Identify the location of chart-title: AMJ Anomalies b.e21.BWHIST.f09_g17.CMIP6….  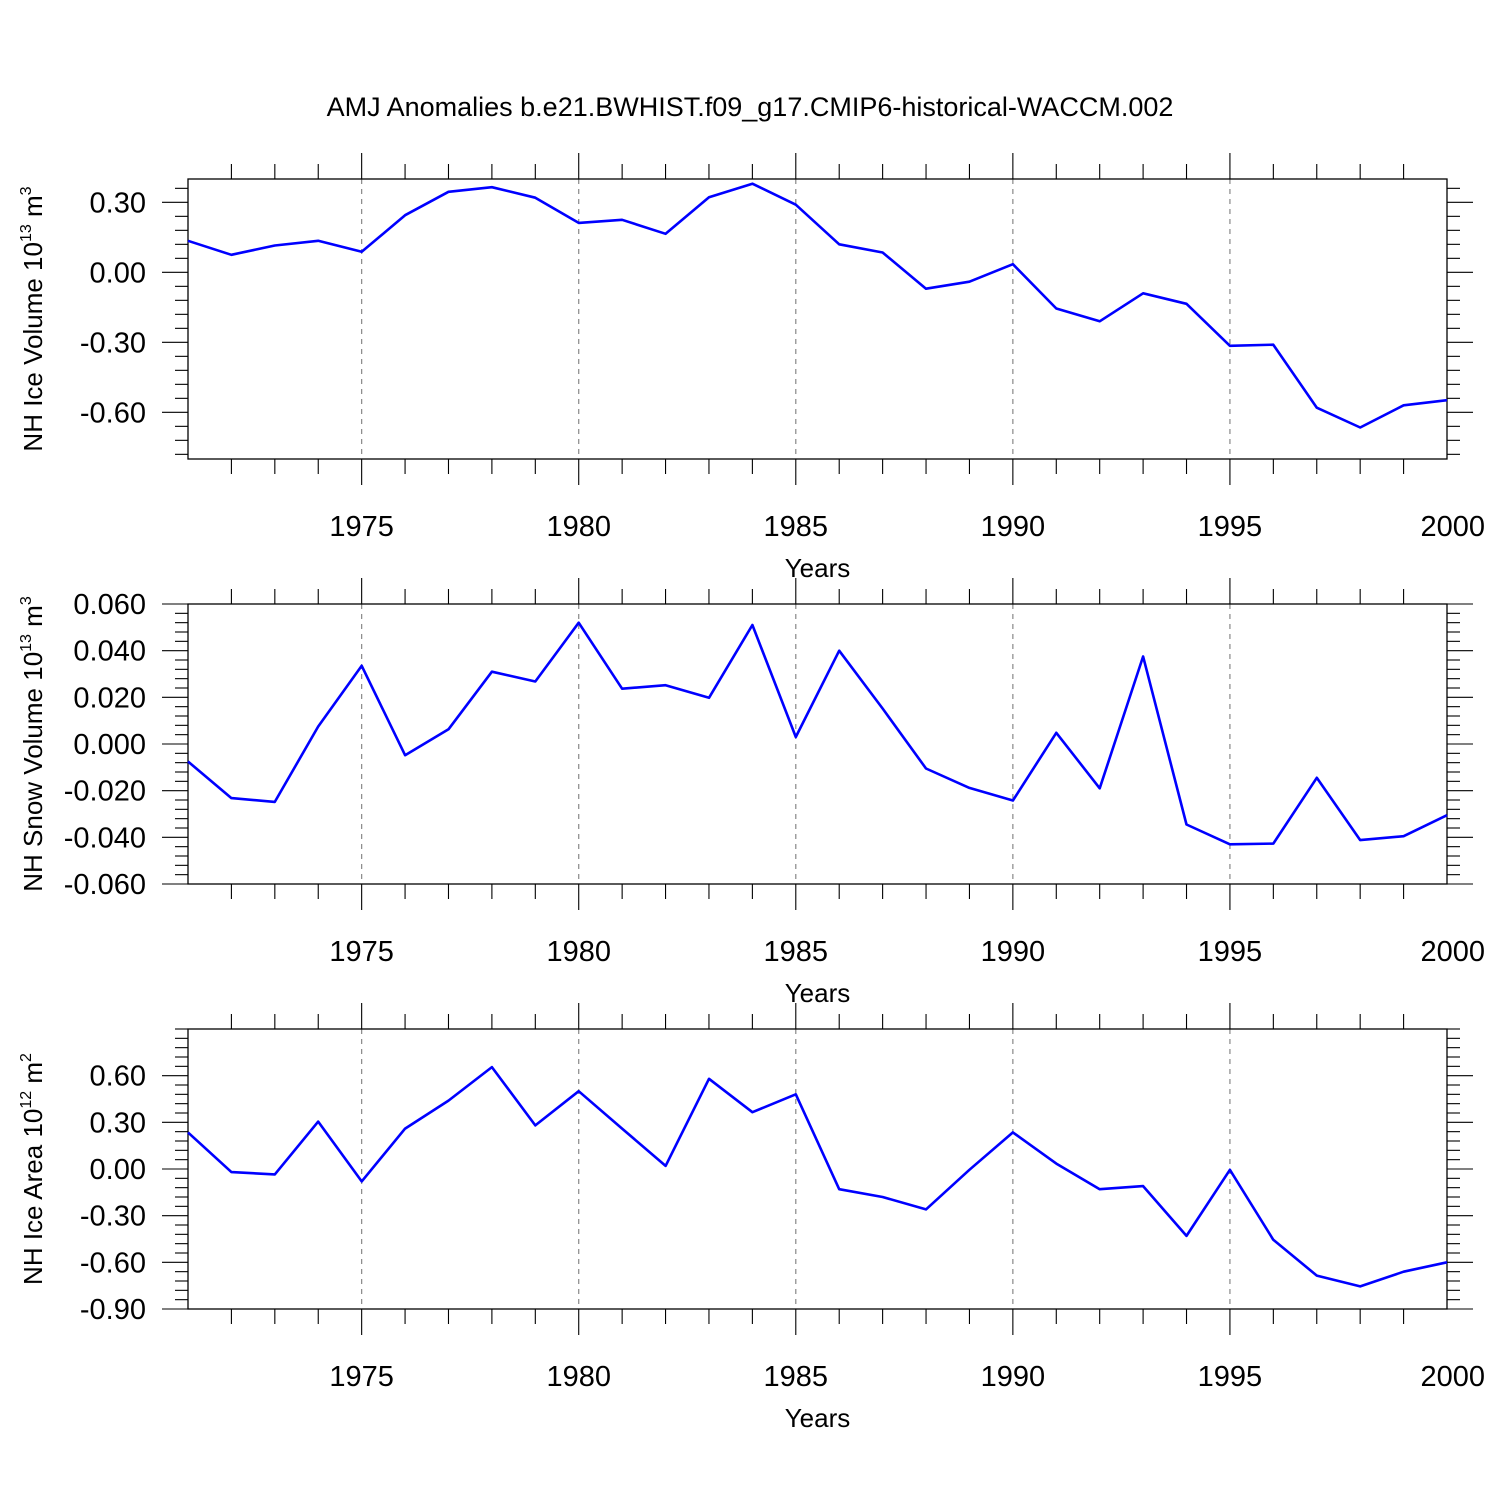
(750, 107).